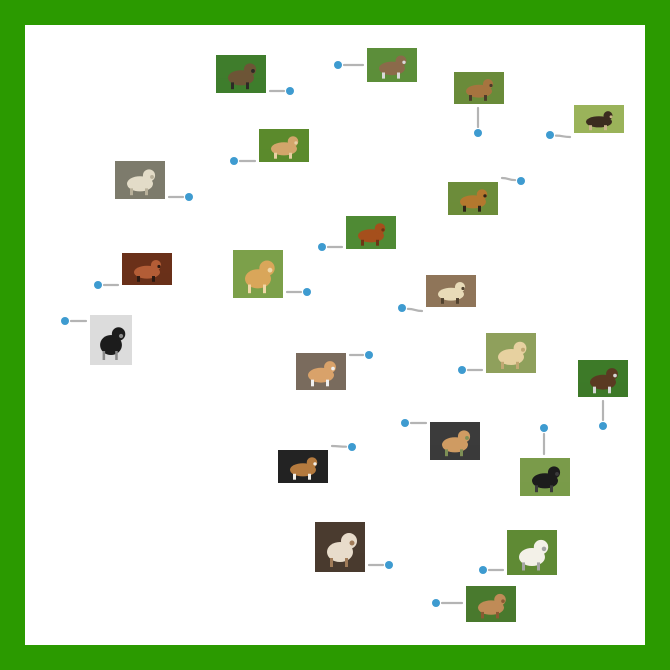 This screenshot has width=670, height=670. What do you see at coordinates (147, 269) in the screenshot?
I see `dog-thumbnail-red-poodle` at bounding box center [147, 269].